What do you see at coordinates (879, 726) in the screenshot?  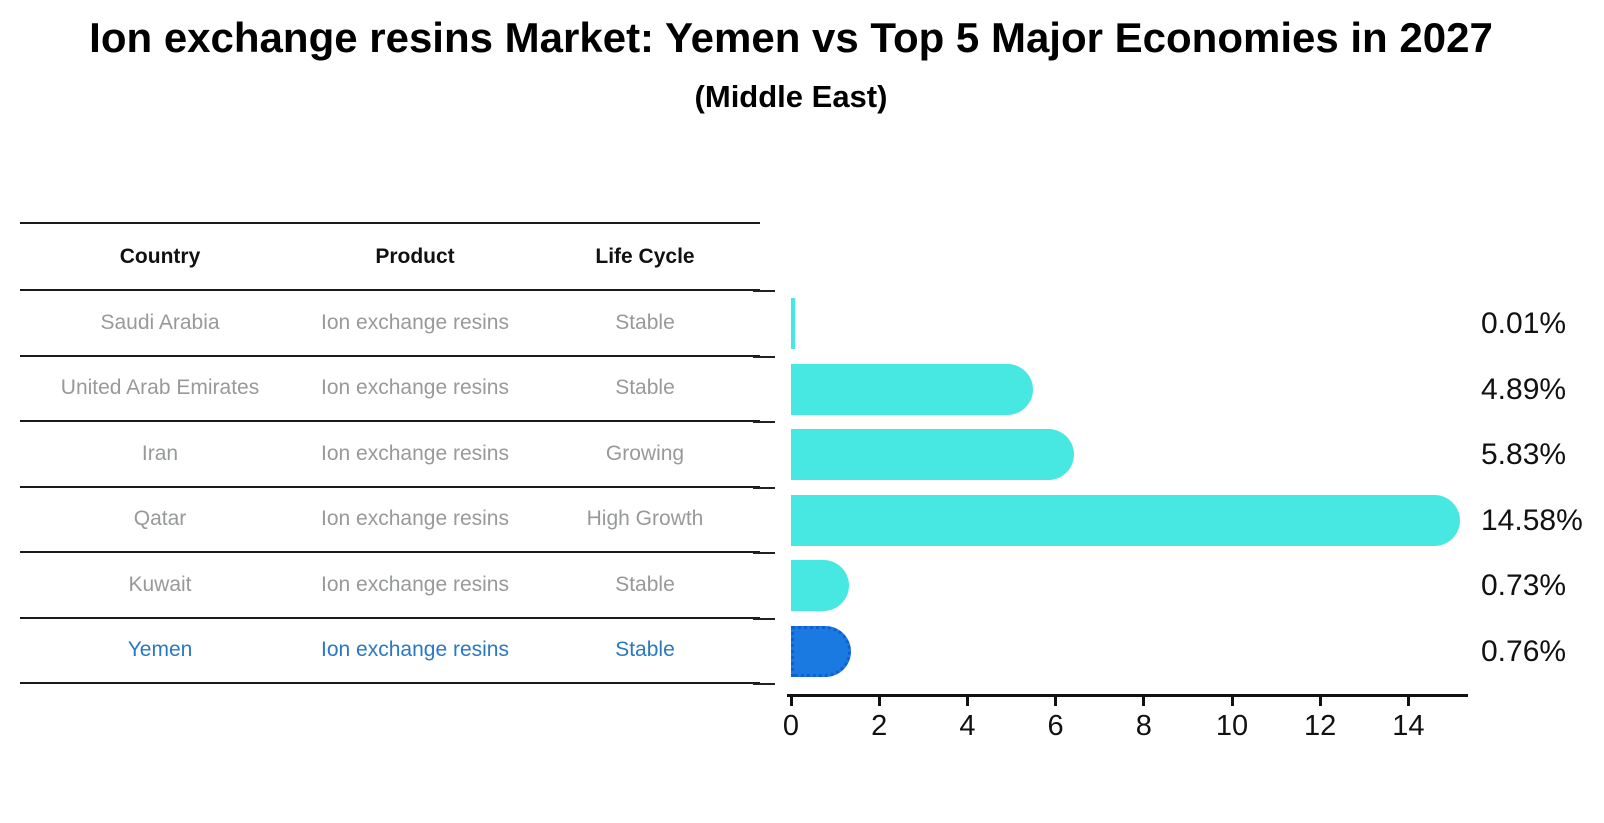 I see `x-axis-tick-label: 2` at bounding box center [879, 726].